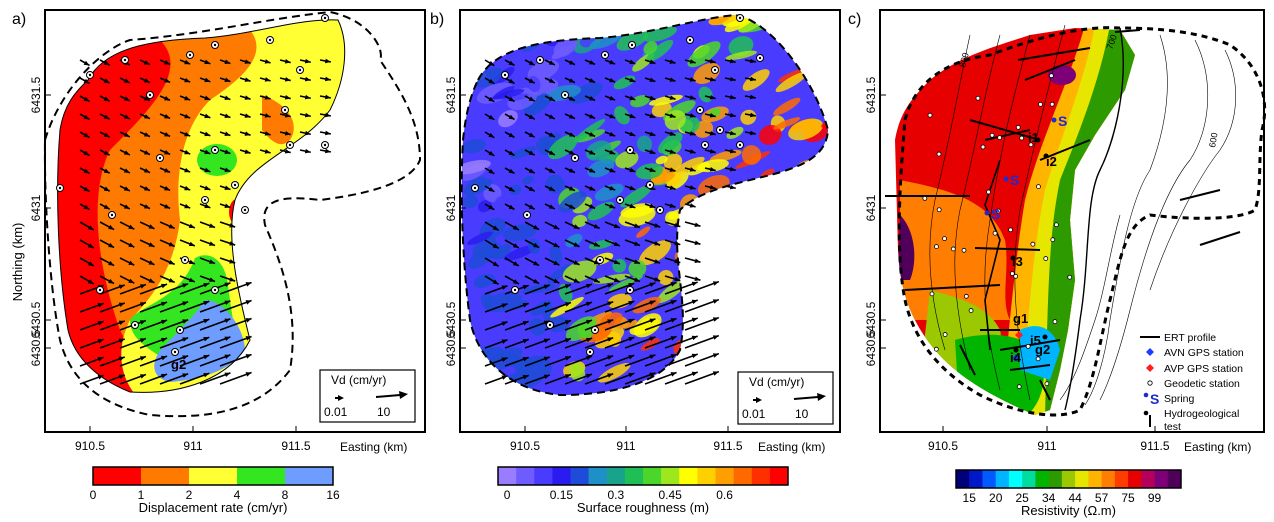 The image size is (1274, 522). Describe the element at coordinates (791, 447) in the screenshot. I see `axis-label-easting: Easting (km)` at that location.